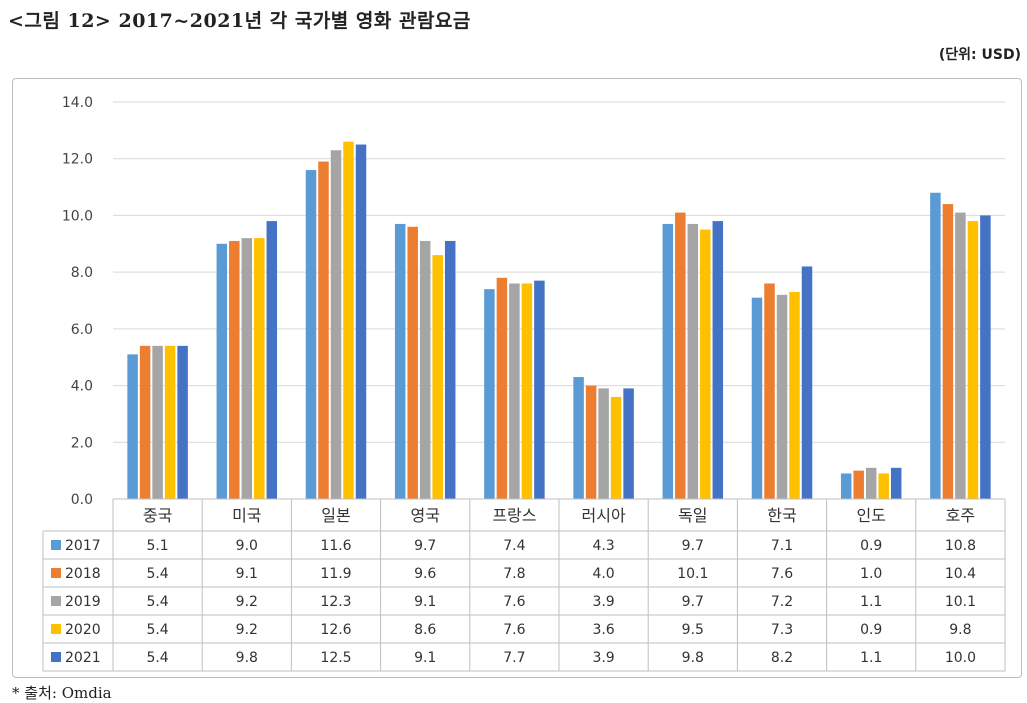 This screenshot has width=1027, height=703. What do you see at coordinates (239, 21) in the screenshot?
I see `figure-title: <그림 12> 2017~2021년 각 국가별 영화 관람요금` at bounding box center [239, 21].